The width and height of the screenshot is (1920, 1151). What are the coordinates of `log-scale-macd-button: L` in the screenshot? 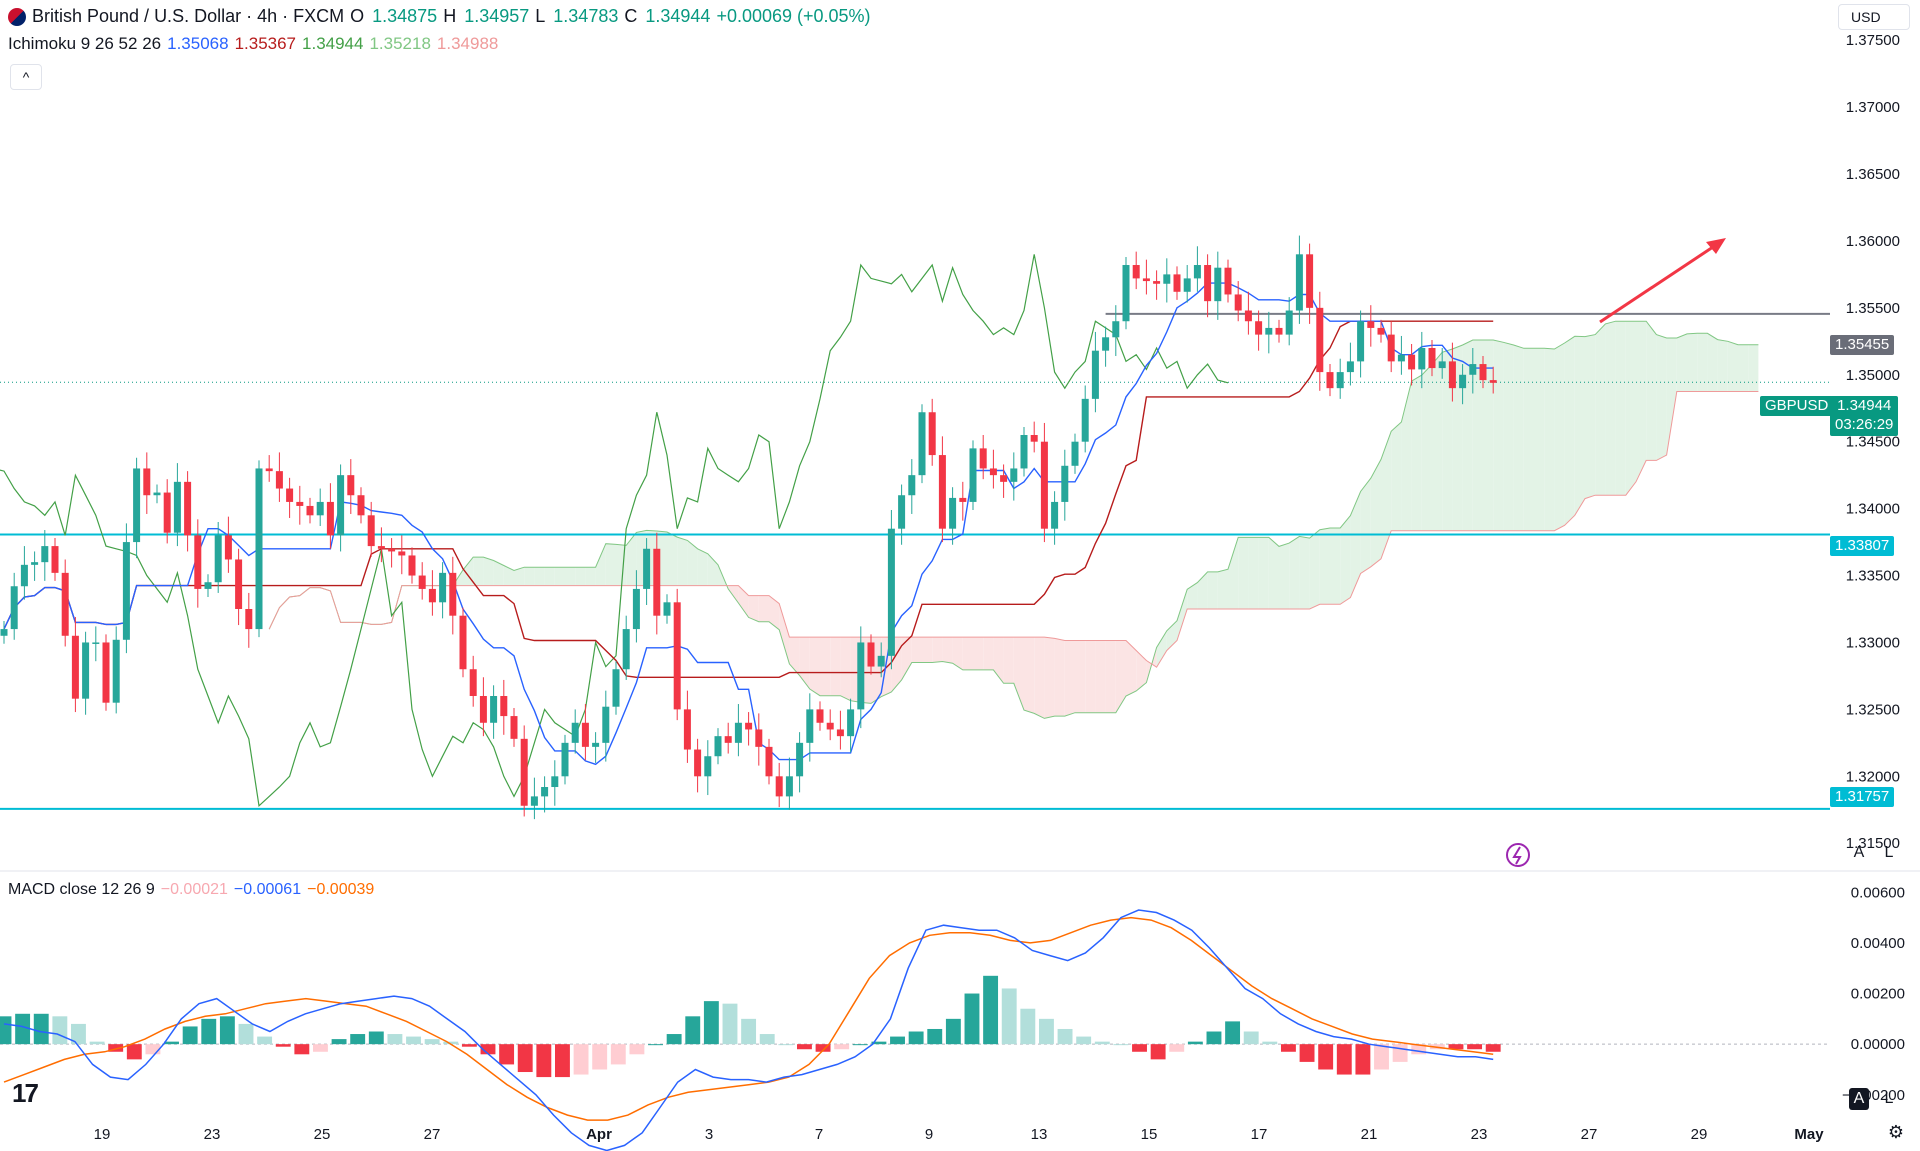 It's located at (1889, 1098).